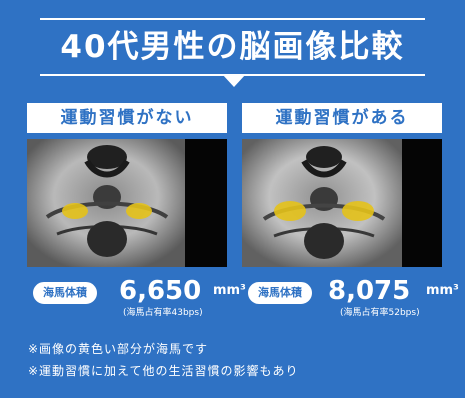 This screenshot has width=465, height=398. Describe the element at coordinates (234, 80) in the screenshot. I see `title-pointer-notch` at that location.